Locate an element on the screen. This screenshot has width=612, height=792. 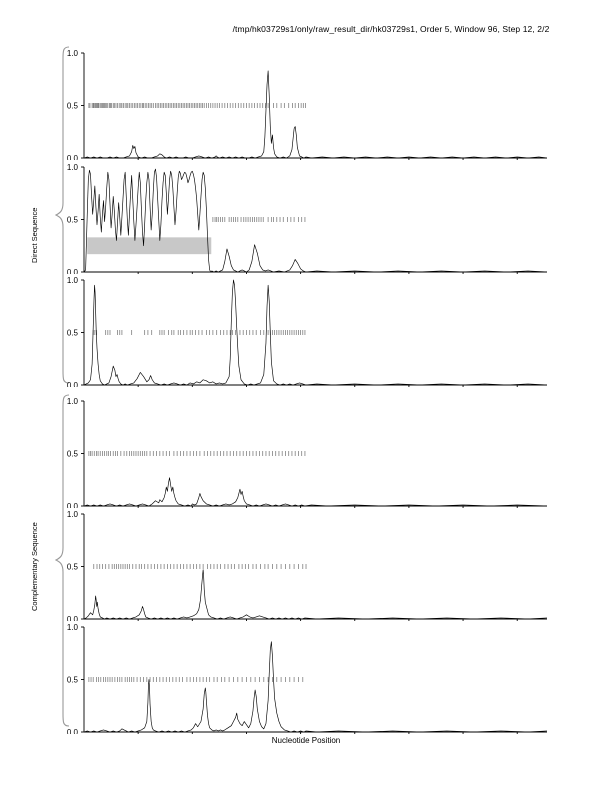
brace-complementary-sequence is located at coordinates (62, 560).